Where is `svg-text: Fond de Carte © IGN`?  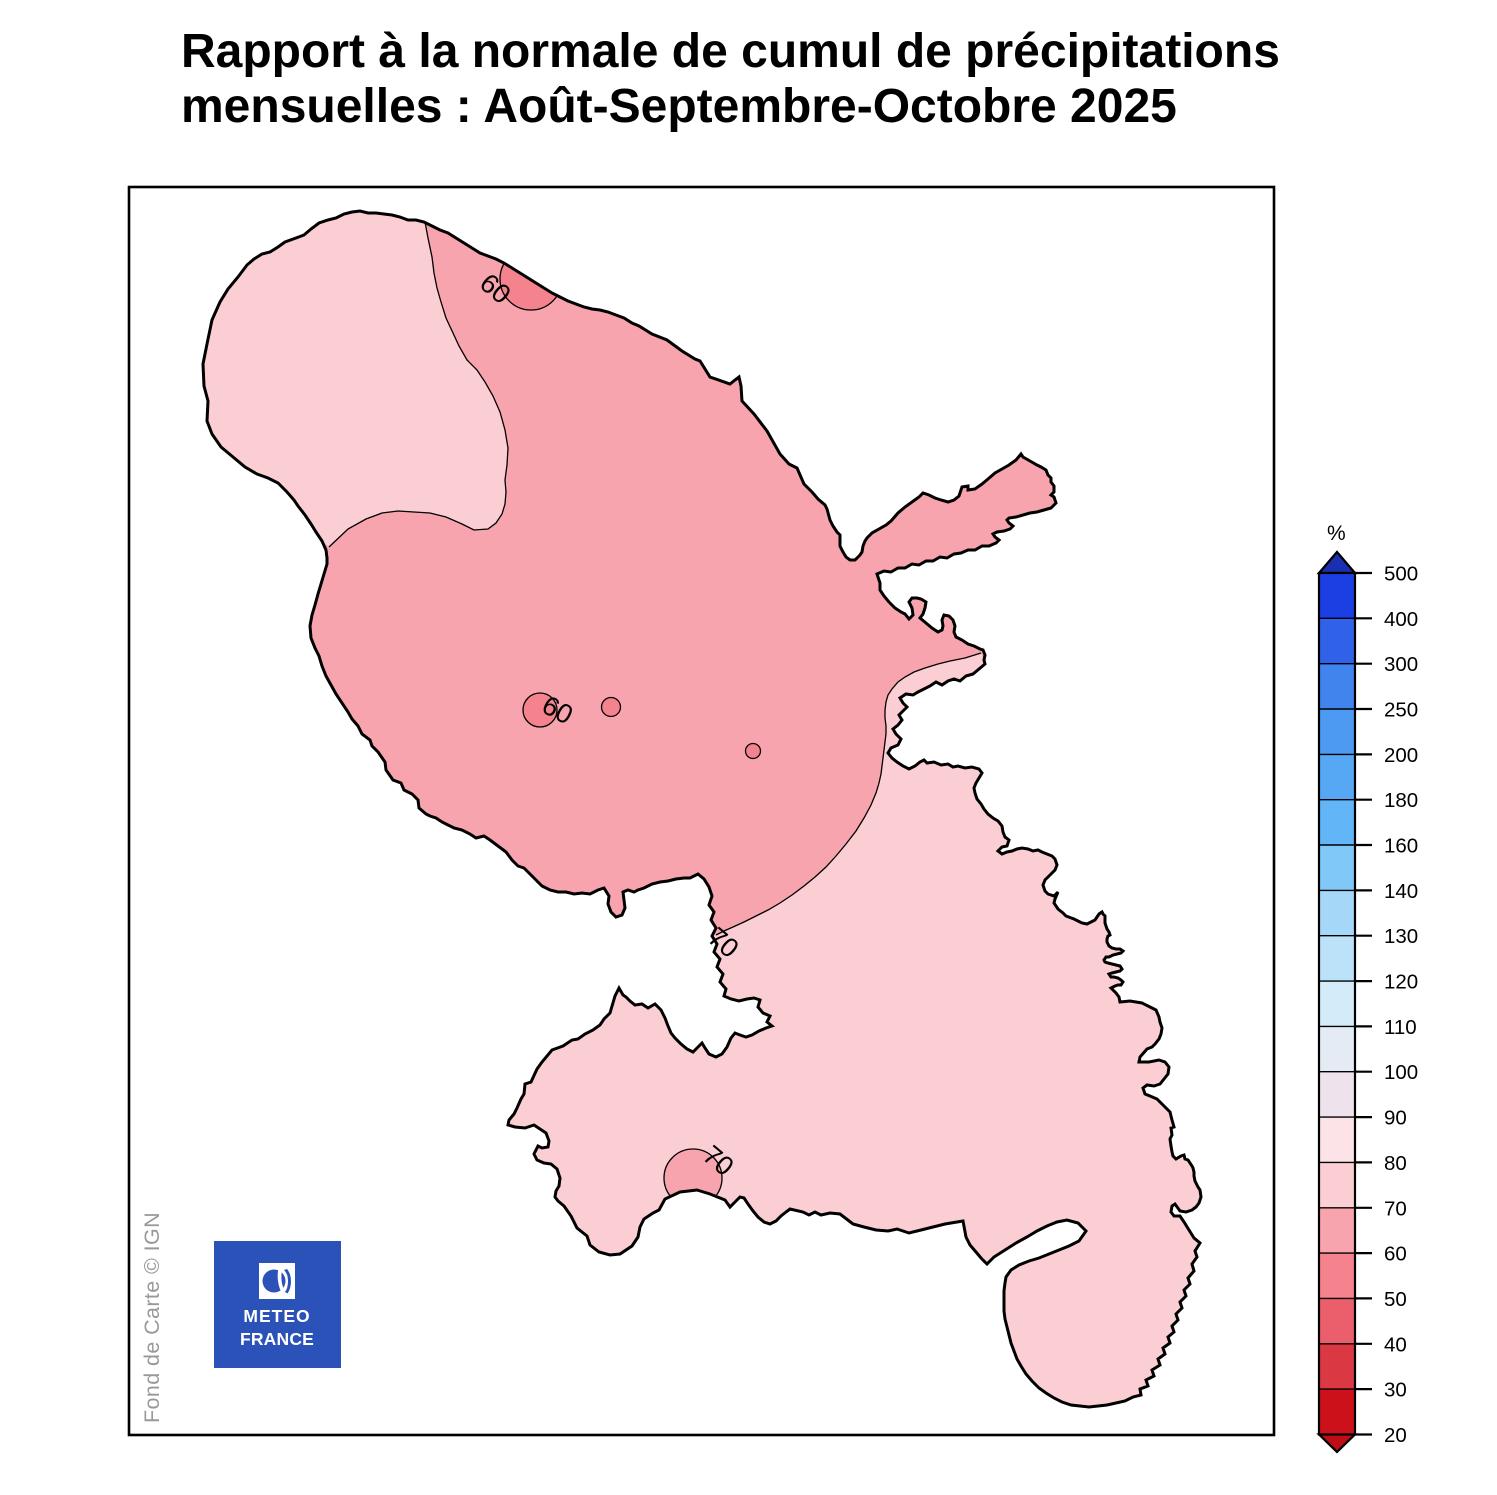 svg-text: Fond de Carte © IGN is located at coordinates (152, 1317).